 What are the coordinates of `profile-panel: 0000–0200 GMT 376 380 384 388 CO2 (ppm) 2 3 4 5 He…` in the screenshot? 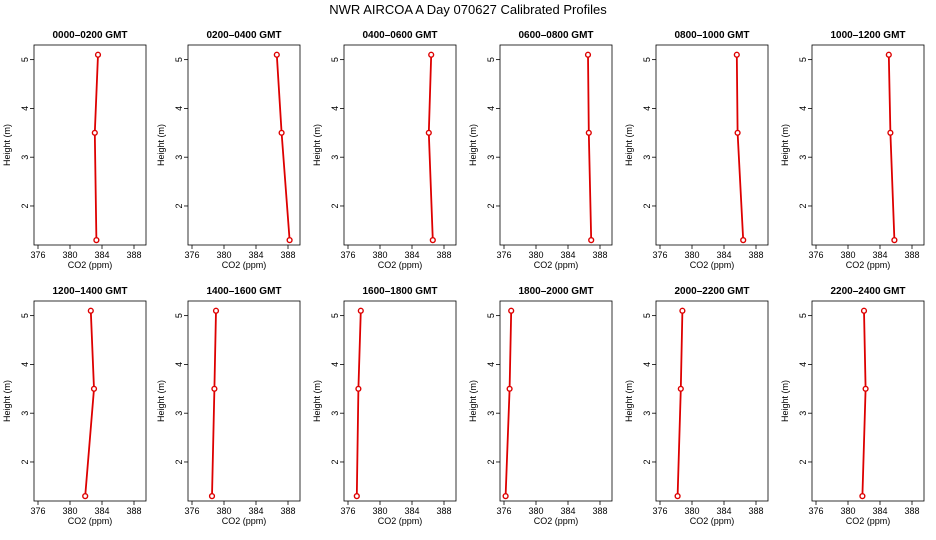 It's located at (74, 150).